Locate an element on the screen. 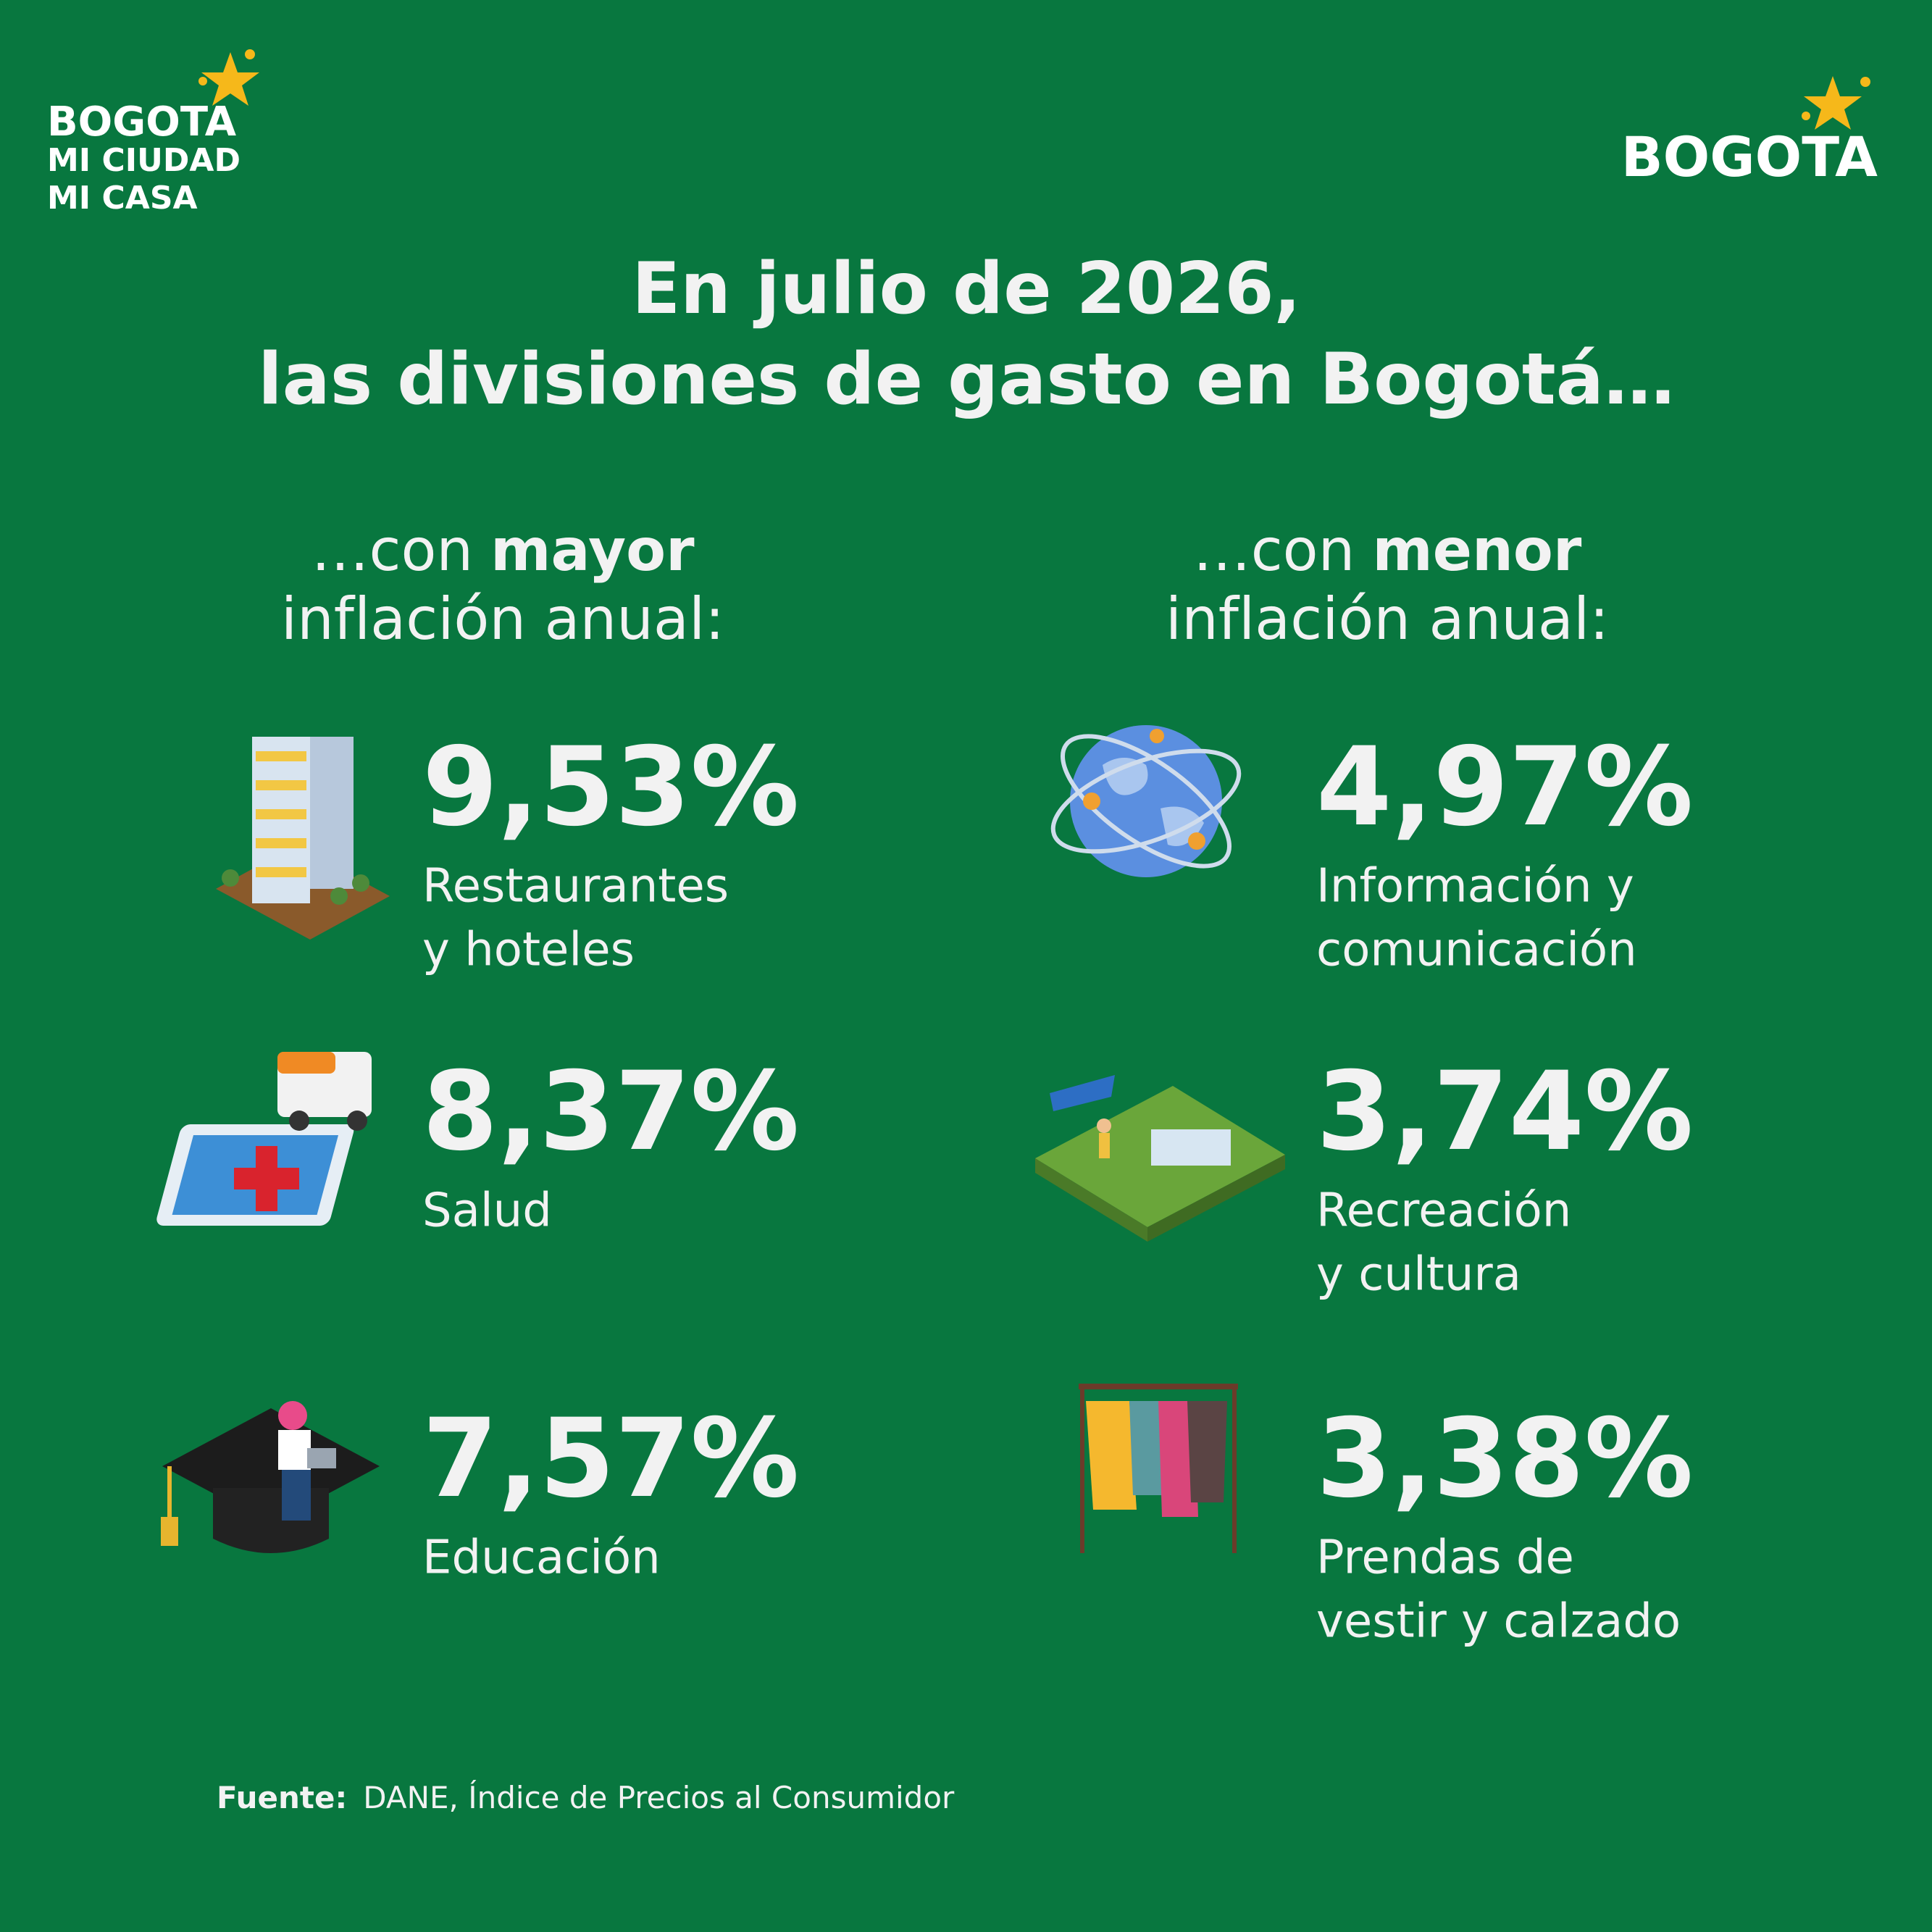  item-label: Información y is located at coordinates (1475, 886).